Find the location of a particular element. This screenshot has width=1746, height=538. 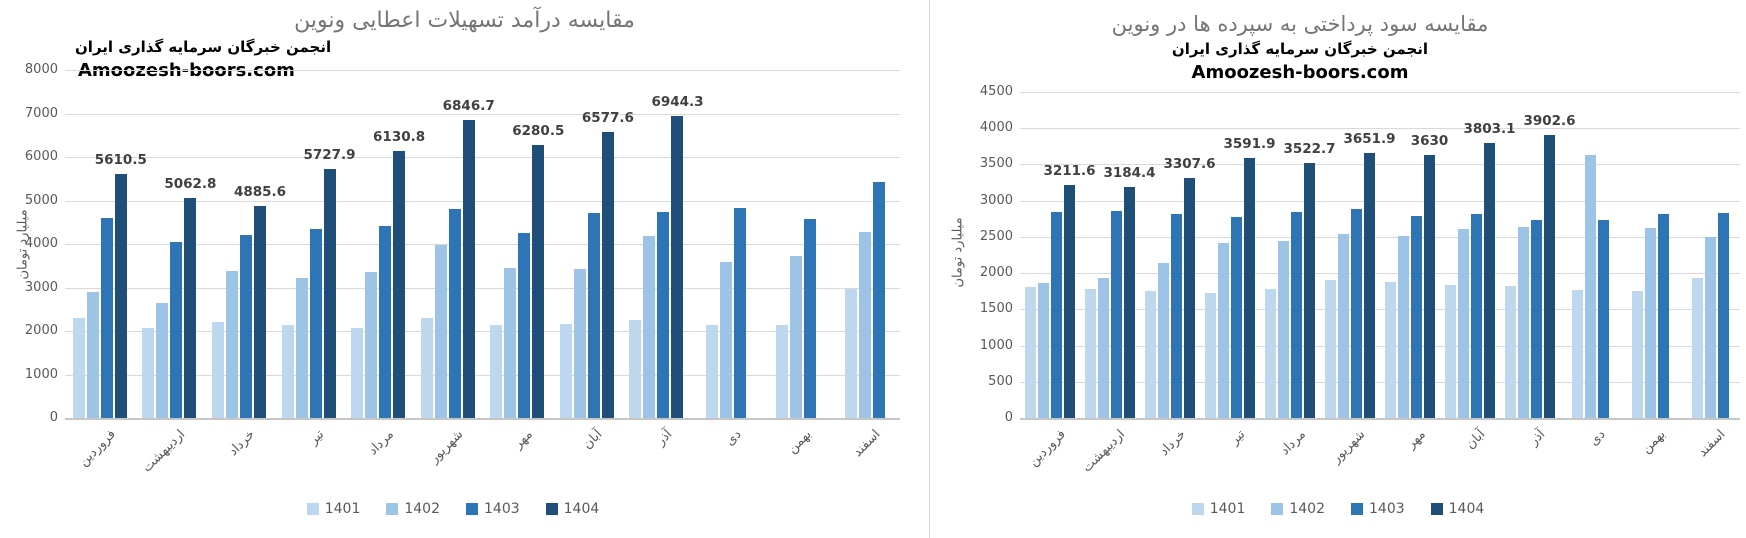

bar-1403-m1 is located at coordinates (106, 317).